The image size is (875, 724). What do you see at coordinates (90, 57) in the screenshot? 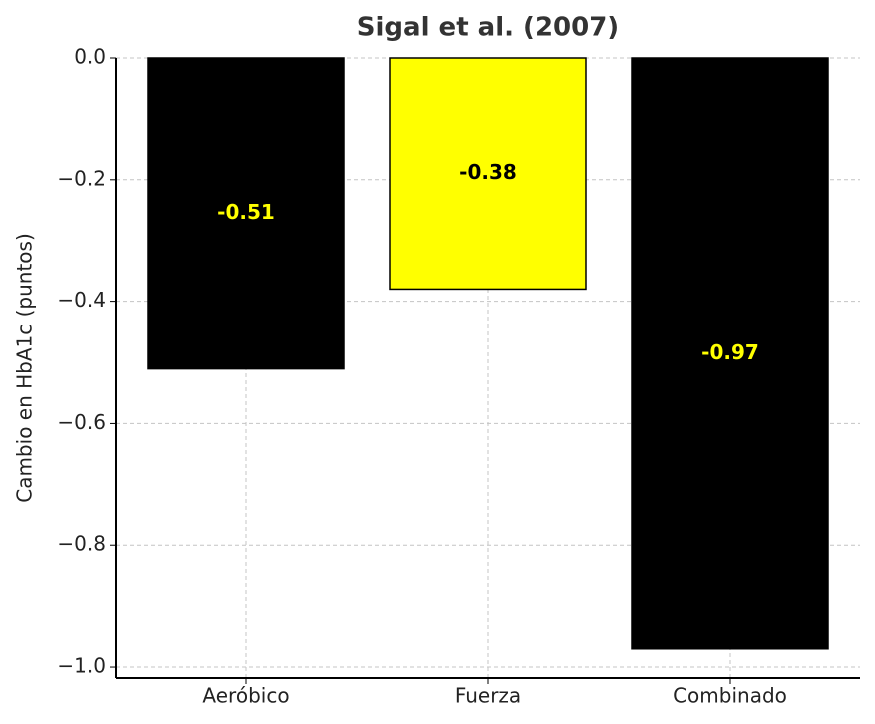
I see `y-tick-label: 0.0` at bounding box center [90, 57].